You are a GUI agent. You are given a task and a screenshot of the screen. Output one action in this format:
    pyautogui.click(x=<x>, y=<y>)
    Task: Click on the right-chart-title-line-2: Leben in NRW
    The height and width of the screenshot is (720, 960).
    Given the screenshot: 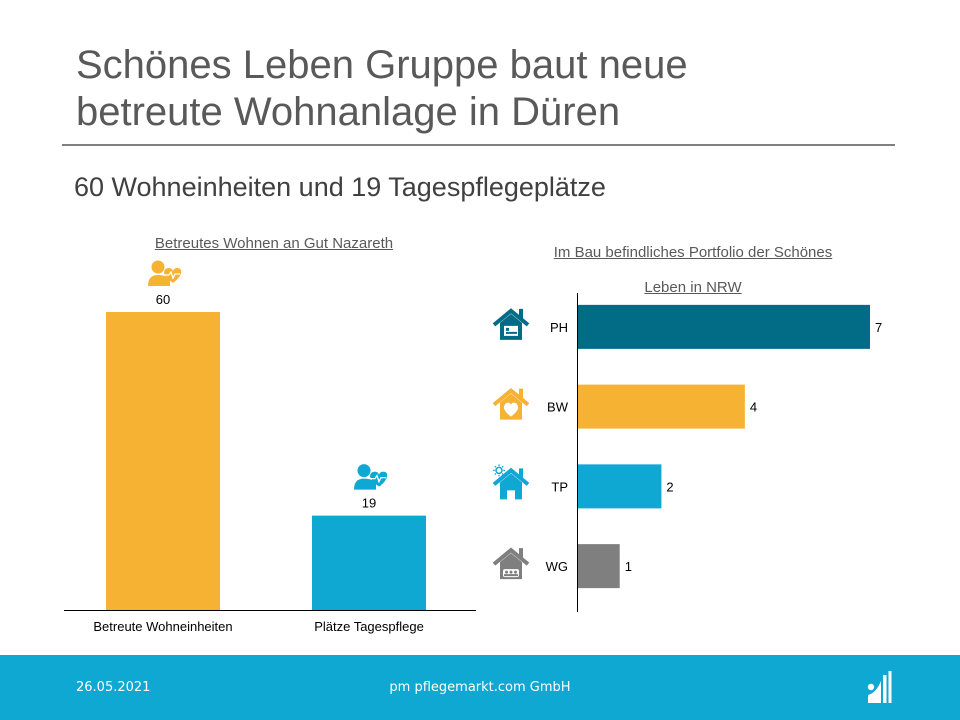 What is the action you would take?
    pyautogui.click(x=693, y=287)
    